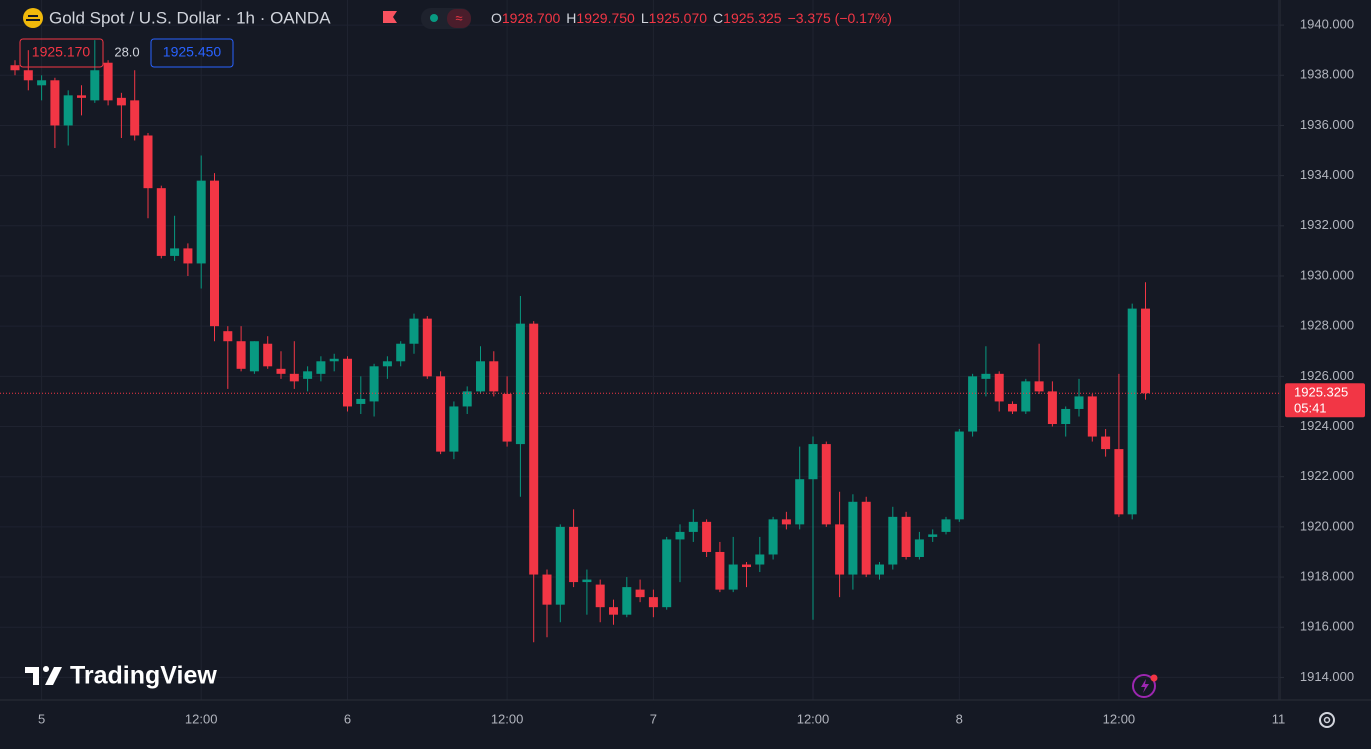 This screenshot has height=749, width=1371. Describe the element at coordinates (1327, 74) in the screenshot. I see `y-tick-label: 1938.000` at that location.